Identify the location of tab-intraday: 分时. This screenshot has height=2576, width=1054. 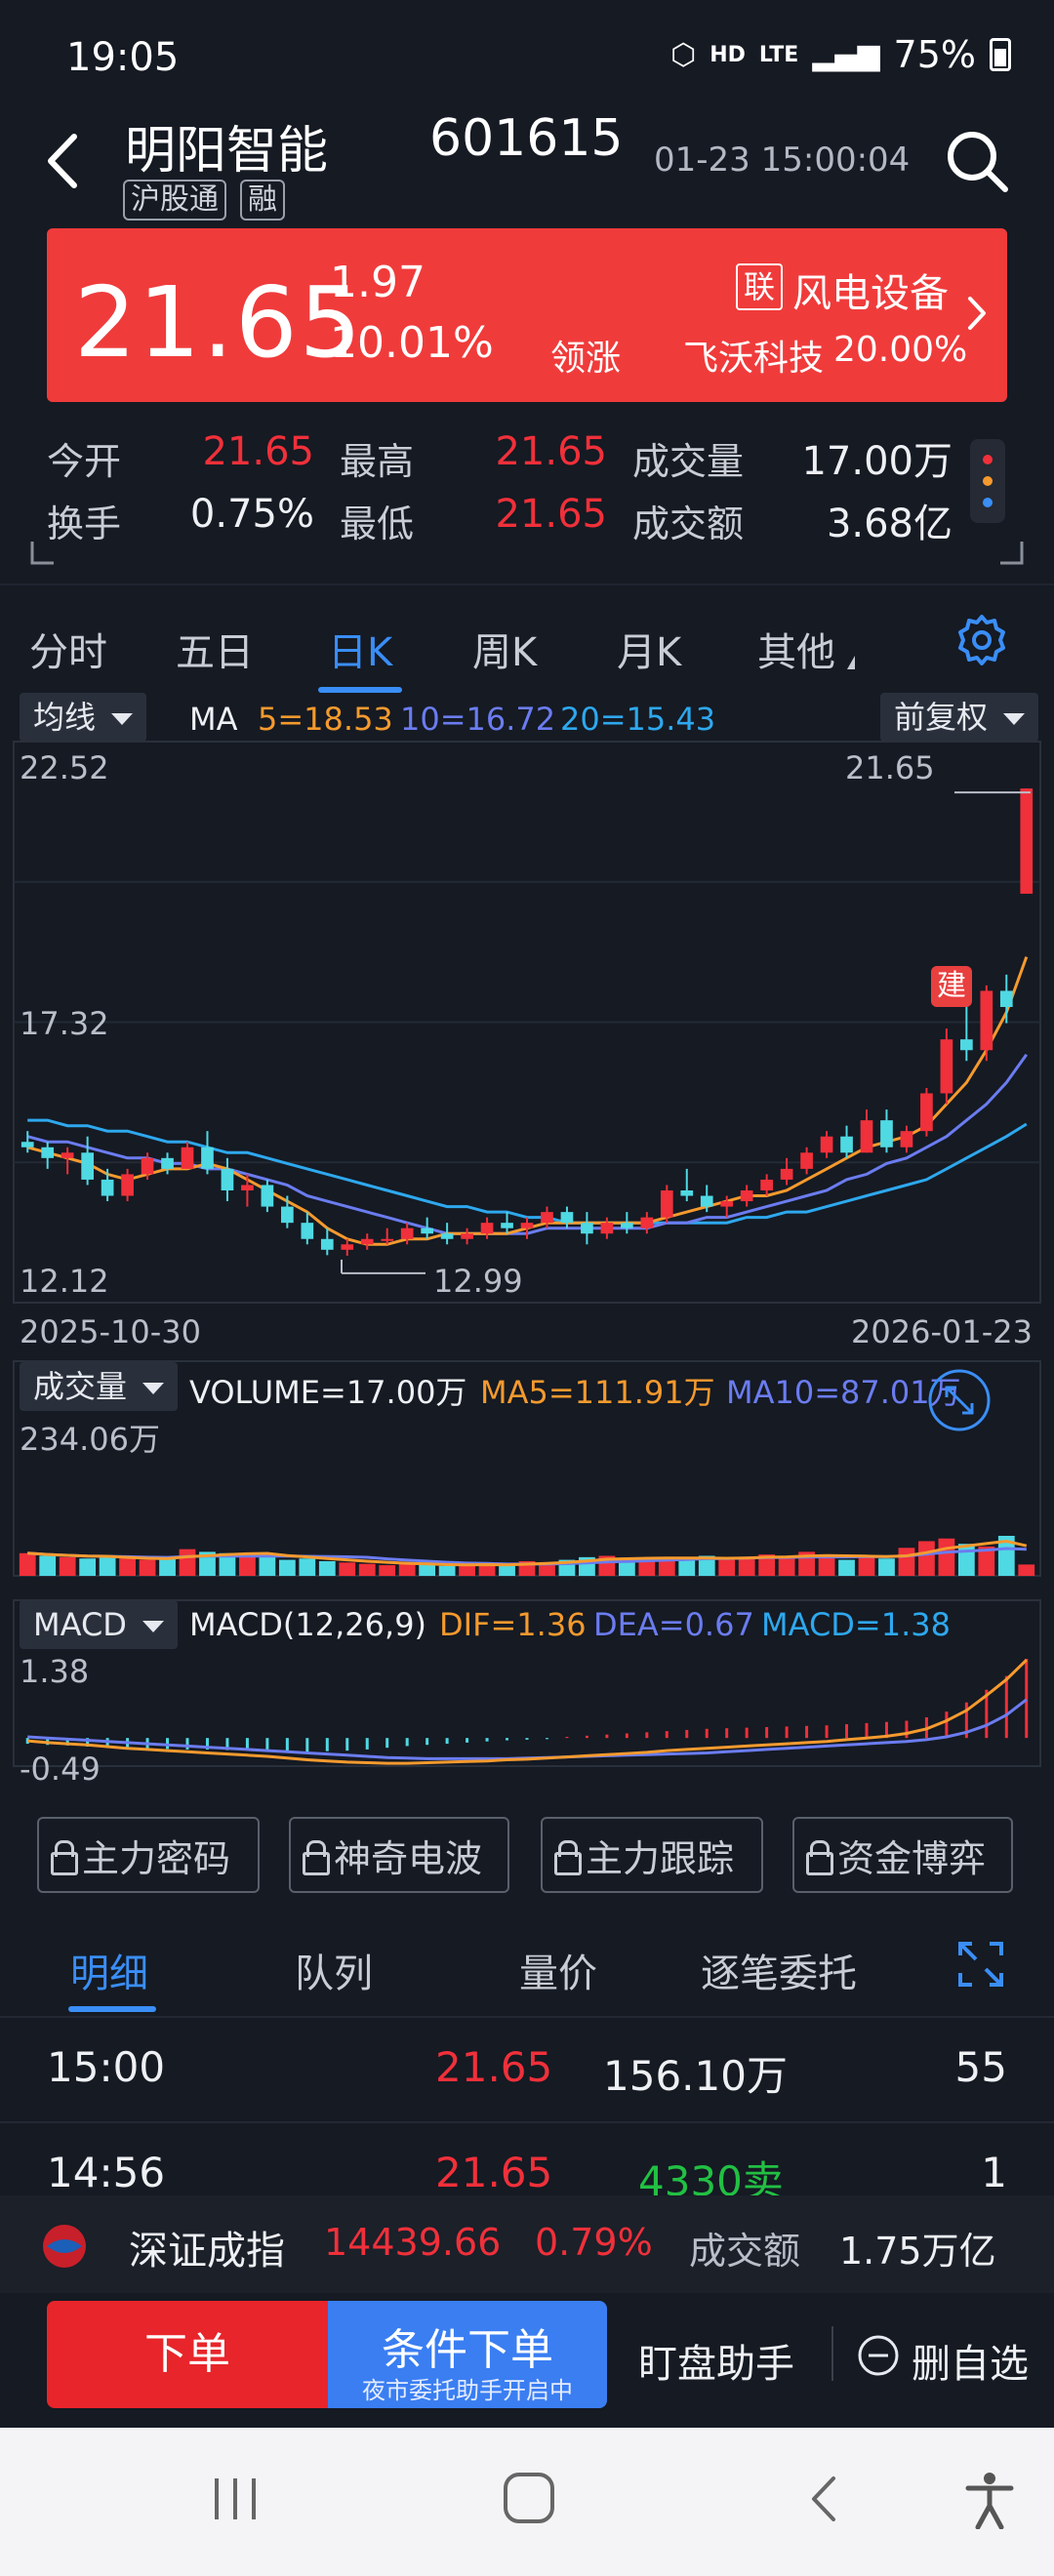
(68, 652).